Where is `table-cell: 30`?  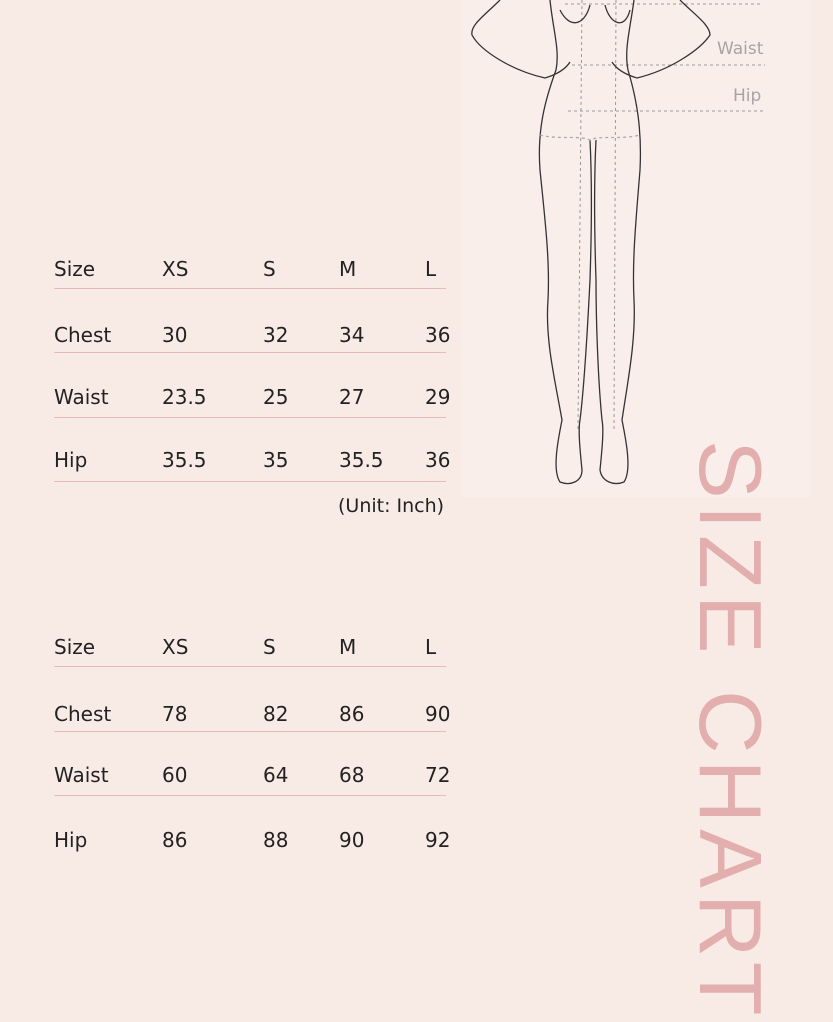 table-cell: 30 is located at coordinates (175, 335).